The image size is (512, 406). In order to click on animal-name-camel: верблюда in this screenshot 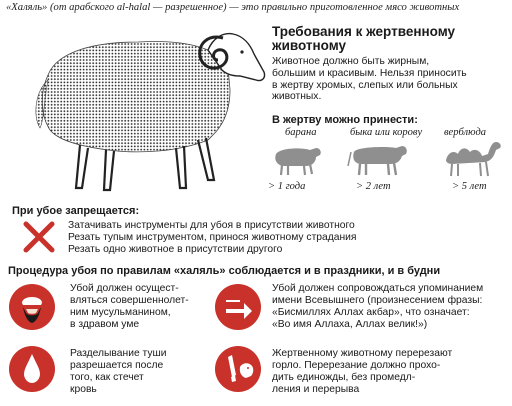, I will do `click(465, 132)`.